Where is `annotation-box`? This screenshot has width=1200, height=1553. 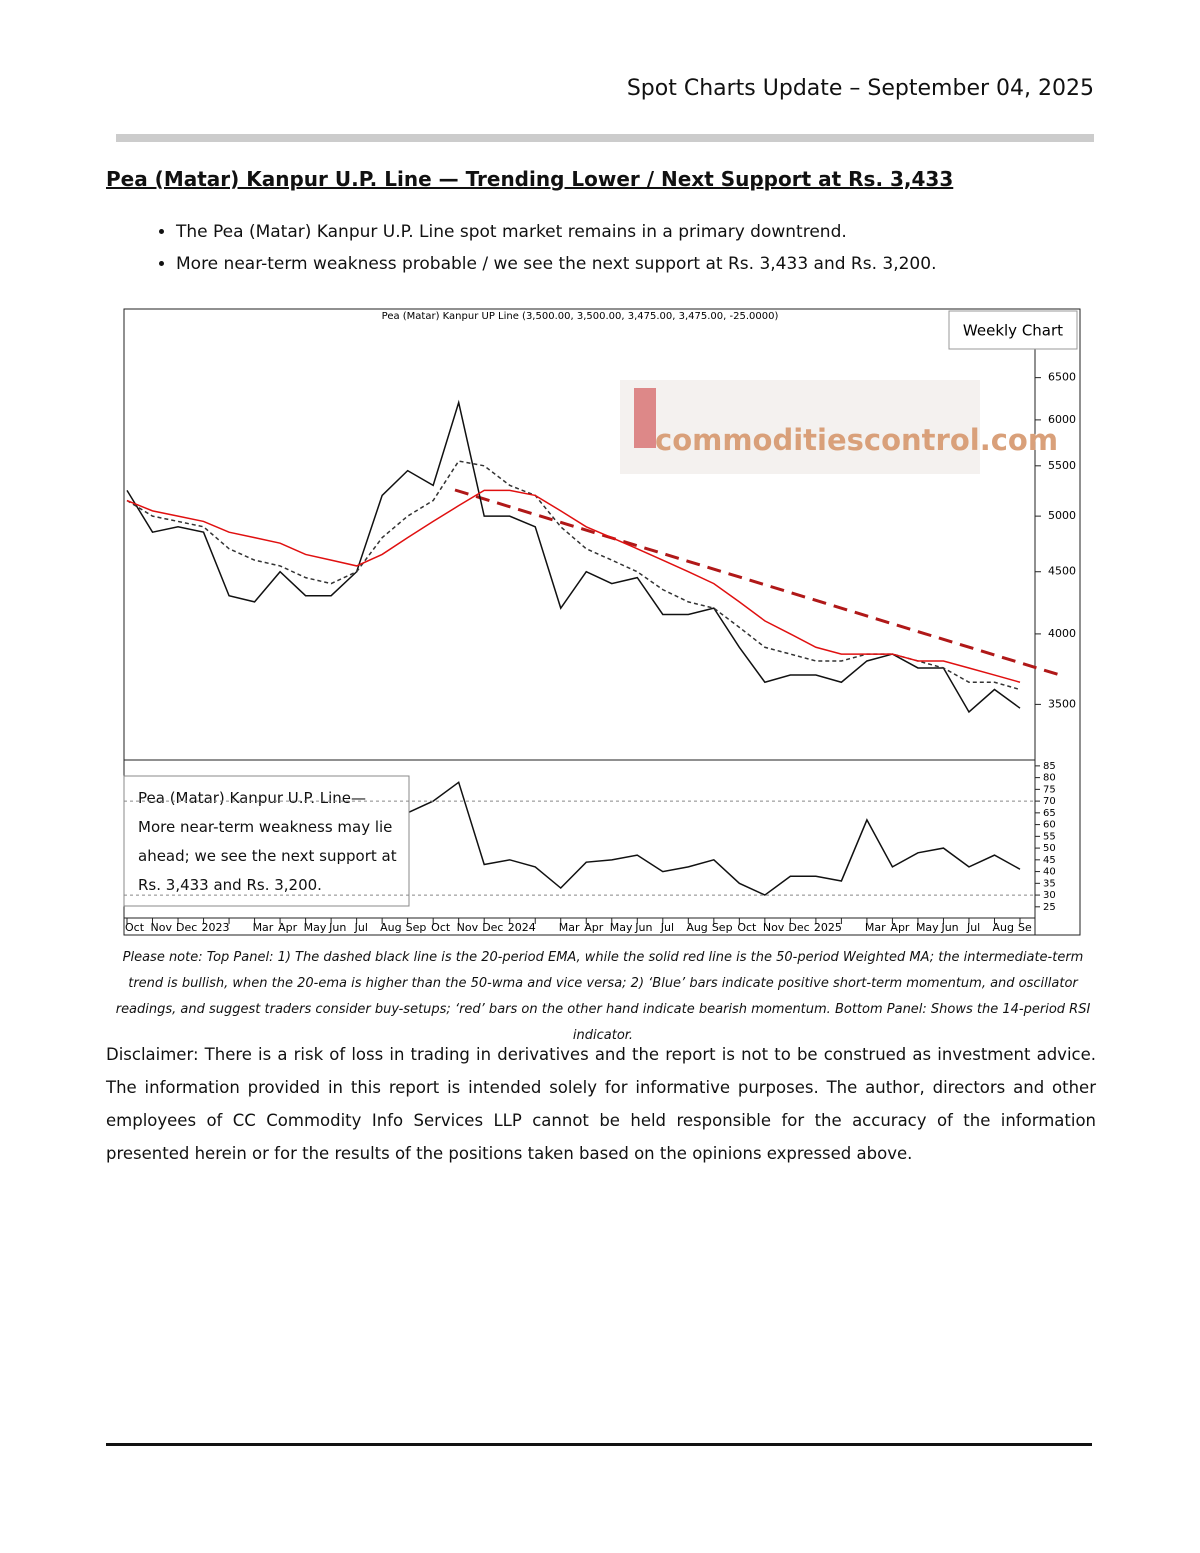 annotation-box is located at coordinates (266, 841).